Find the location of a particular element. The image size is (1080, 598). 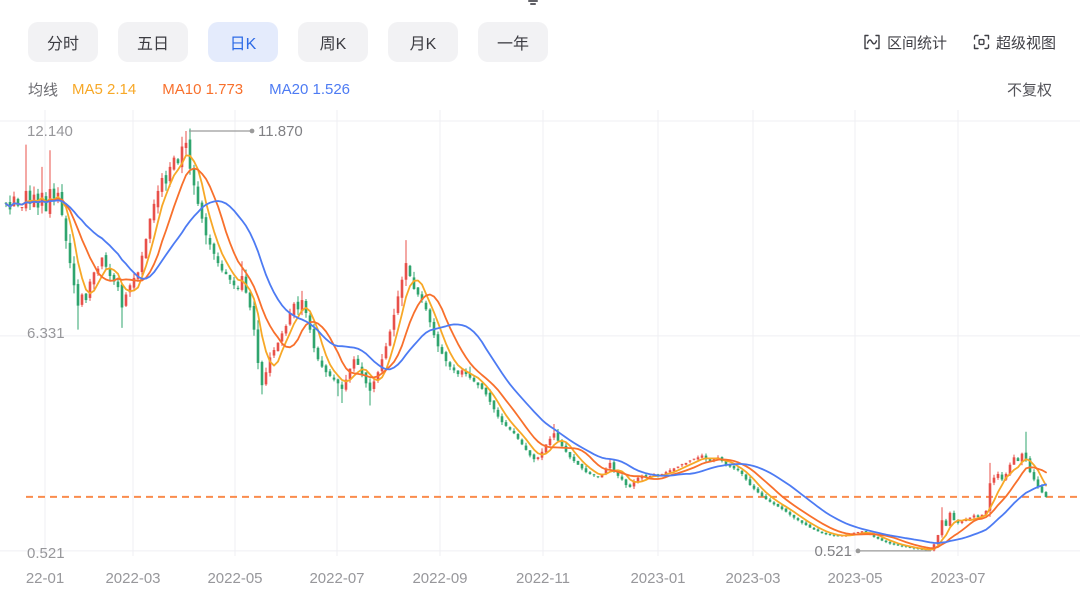

svg-text: 2022-07 is located at coordinates (336, 578).